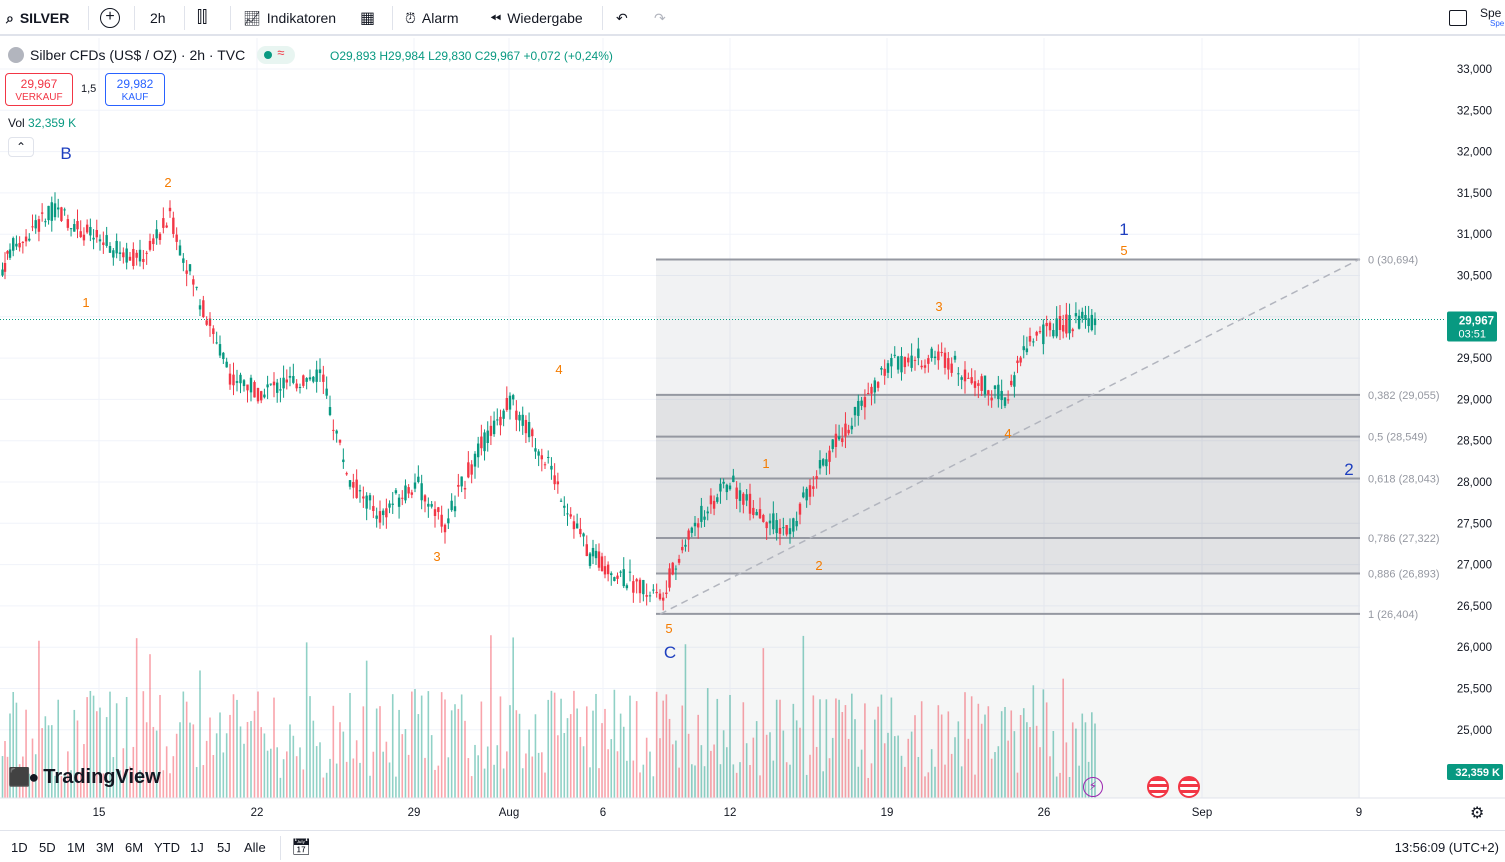 The width and height of the screenshot is (1505, 862). What do you see at coordinates (1123, 229) in the screenshot?
I see `wave-label-major: 1` at bounding box center [1123, 229].